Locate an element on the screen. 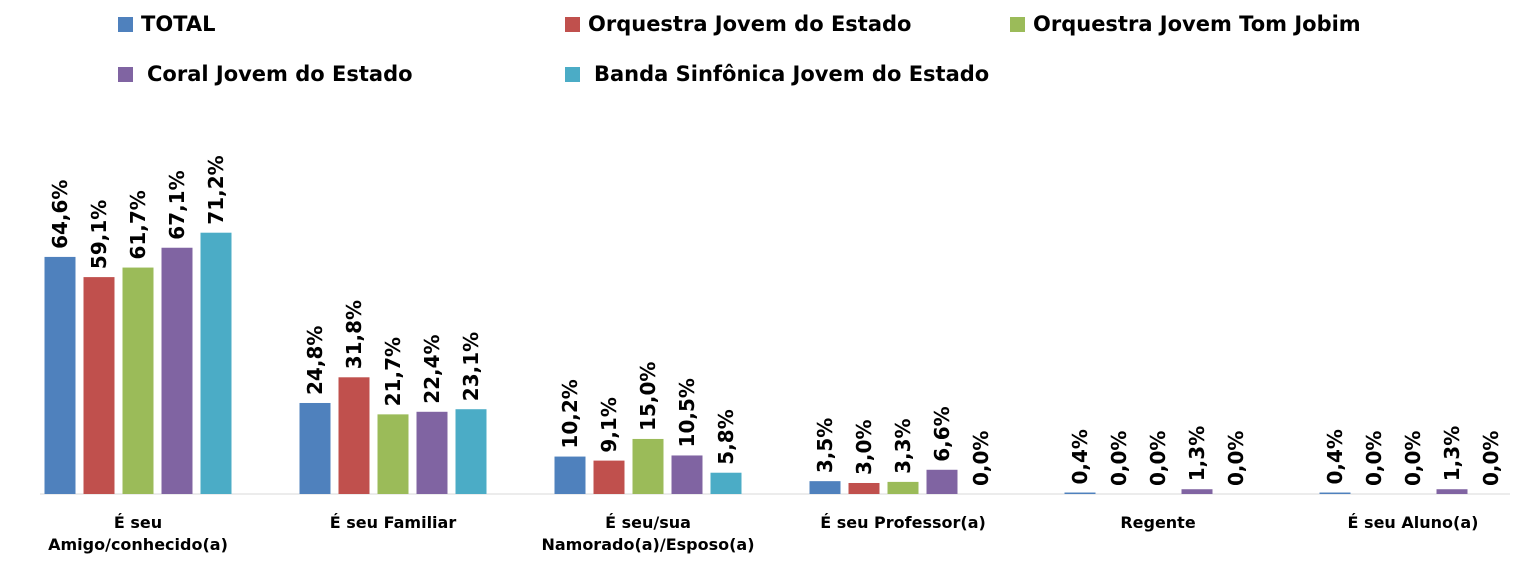 The image size is (1522, 568). legend-label: Banda Sinfônica Jovem do Estado is located at coordinates (792, 74).